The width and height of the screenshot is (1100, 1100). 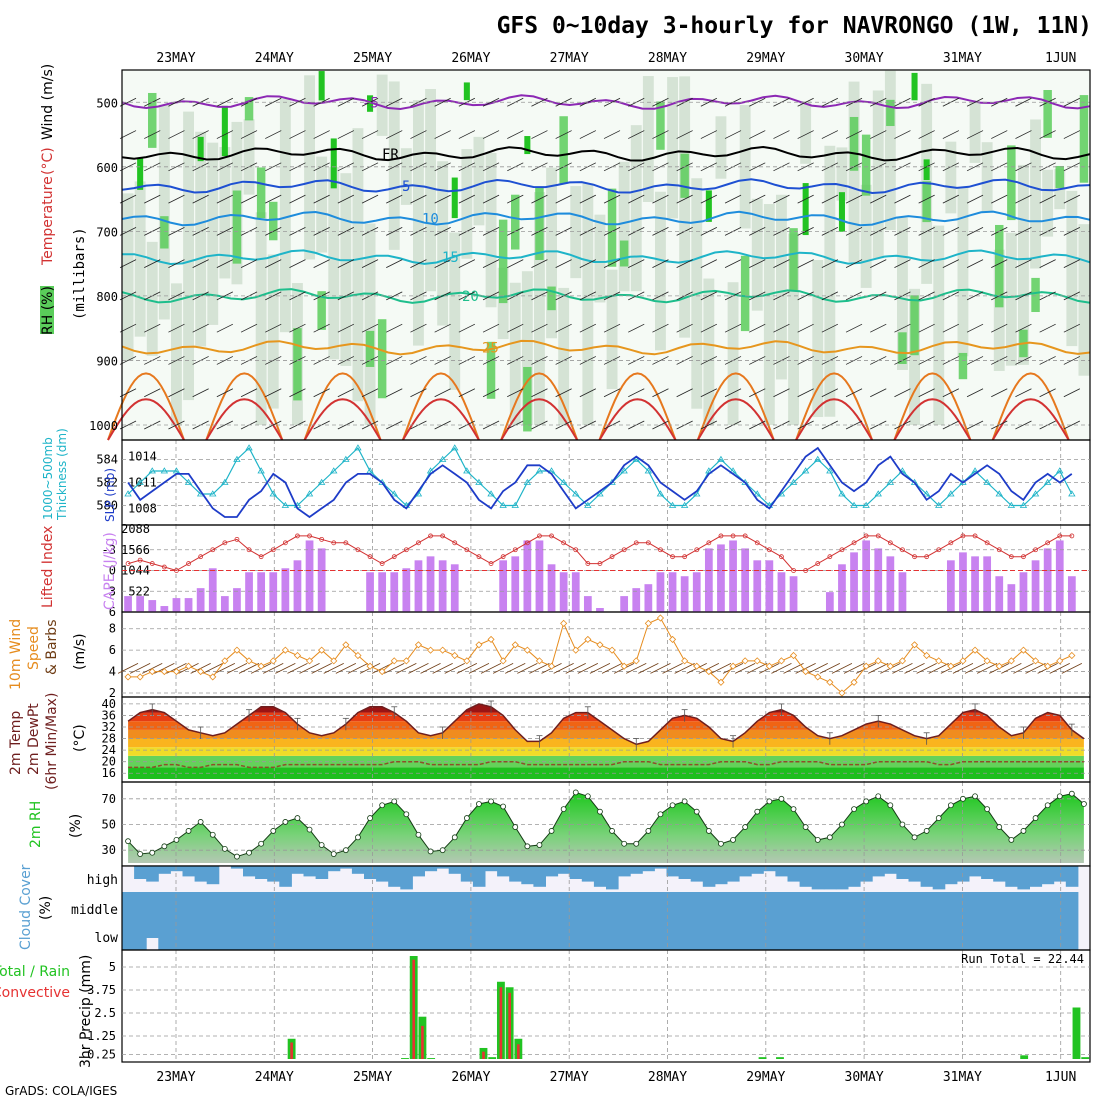 What do you see at coordinates (80, 273) in the screenshot?
I see `millibars-axis-label: (millibars)` at bounding box center [80, 273].